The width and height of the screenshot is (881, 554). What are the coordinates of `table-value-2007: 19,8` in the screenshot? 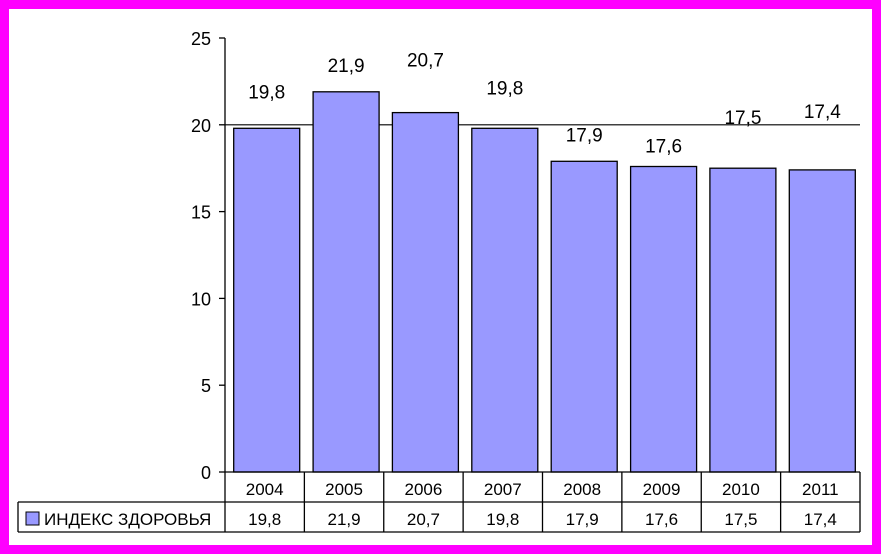 It's located at (502, 519).